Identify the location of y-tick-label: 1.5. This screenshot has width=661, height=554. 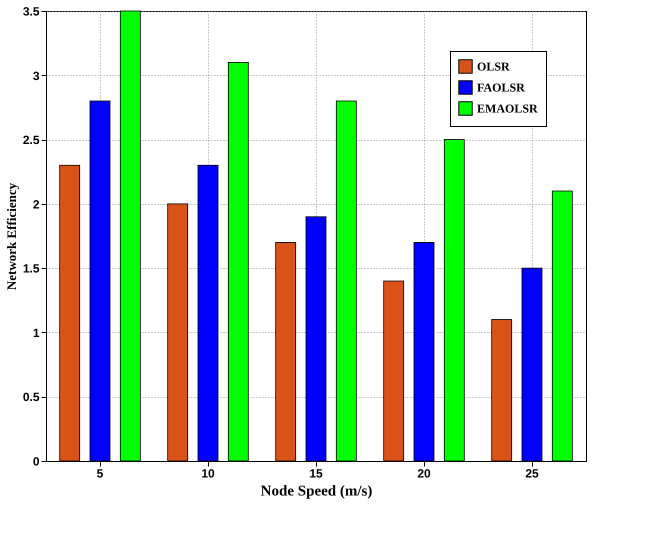
(31, 269).